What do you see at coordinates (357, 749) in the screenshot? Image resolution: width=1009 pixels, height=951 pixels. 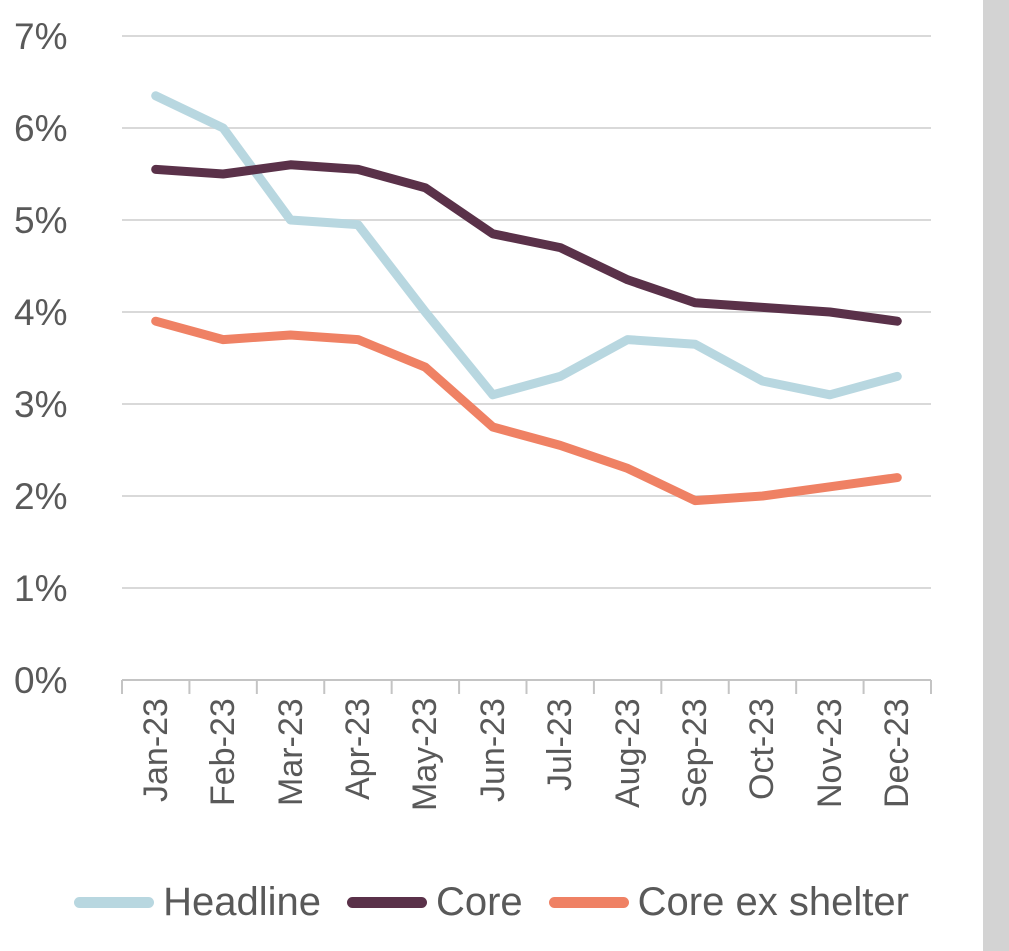 I see `x-axis-label: Apr-23` at bounding box center [357, 749].